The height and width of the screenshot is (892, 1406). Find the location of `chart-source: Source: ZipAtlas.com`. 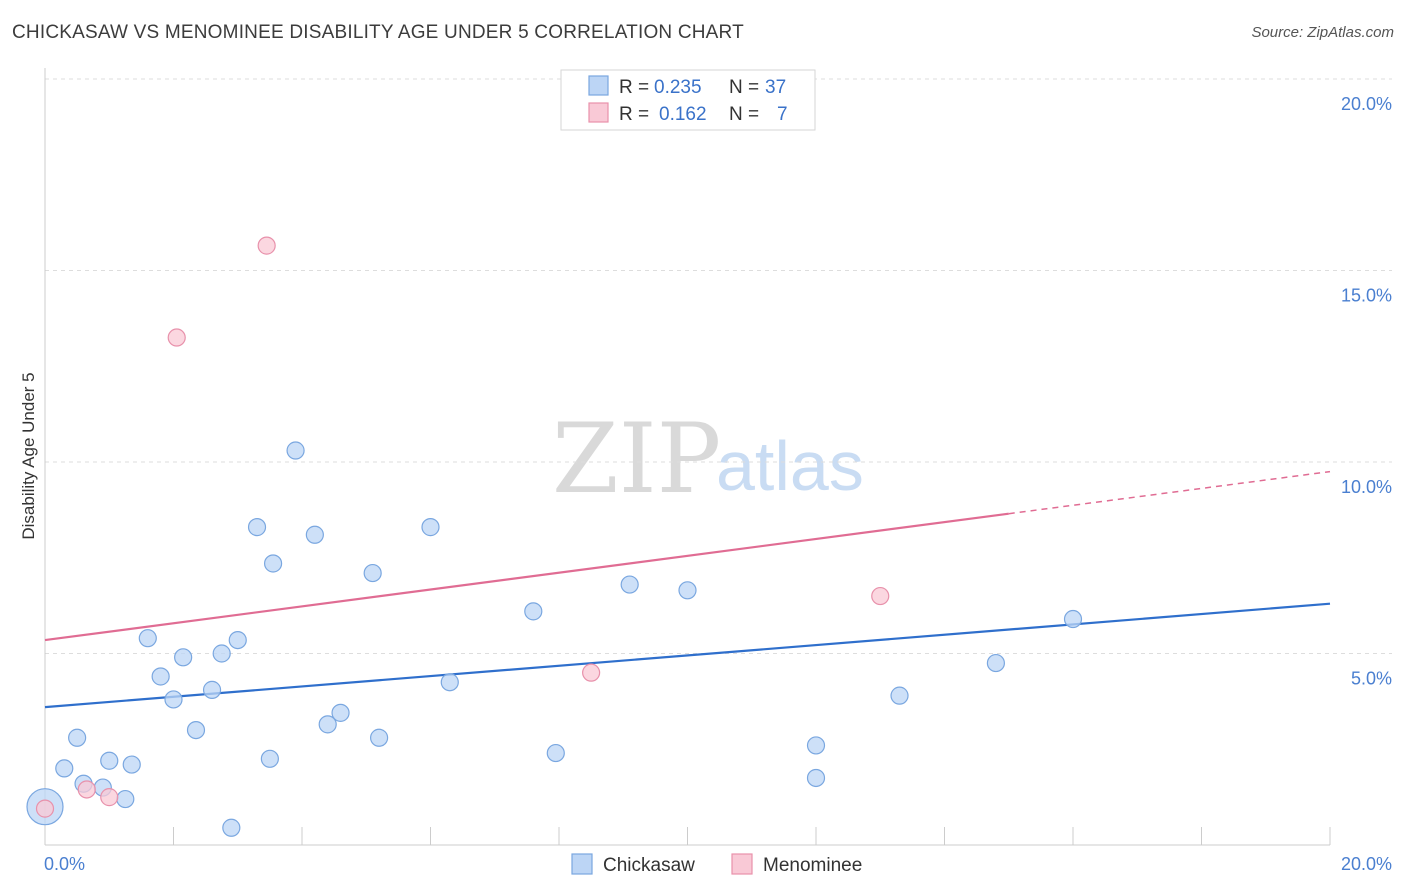

chart-source: Source: ZipAtlas.com is located at coordinates (1322, 32).